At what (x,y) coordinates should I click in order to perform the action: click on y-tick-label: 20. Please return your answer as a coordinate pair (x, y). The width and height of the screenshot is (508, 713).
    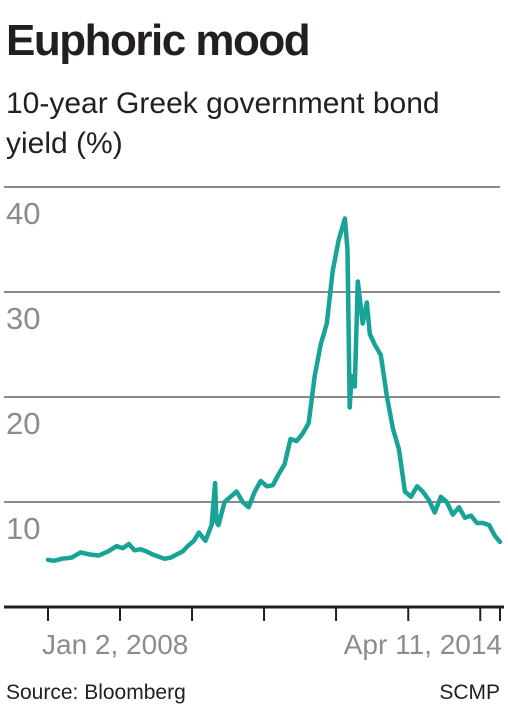
    Looking at the image, I should click on (23, 423).